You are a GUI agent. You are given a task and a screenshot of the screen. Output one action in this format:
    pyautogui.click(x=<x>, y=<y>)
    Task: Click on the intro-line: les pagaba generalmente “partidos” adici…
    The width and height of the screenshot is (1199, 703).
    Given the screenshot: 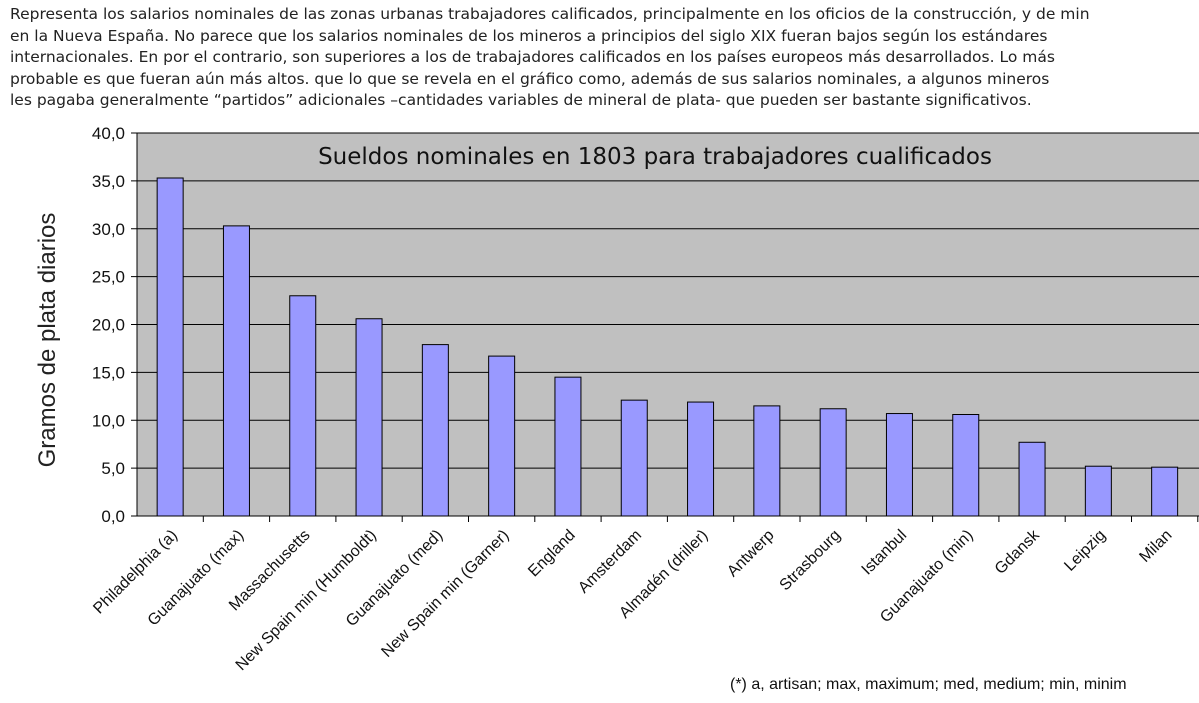 What is the action you would take?
    pyautogui.click(x=521, y=100)
    